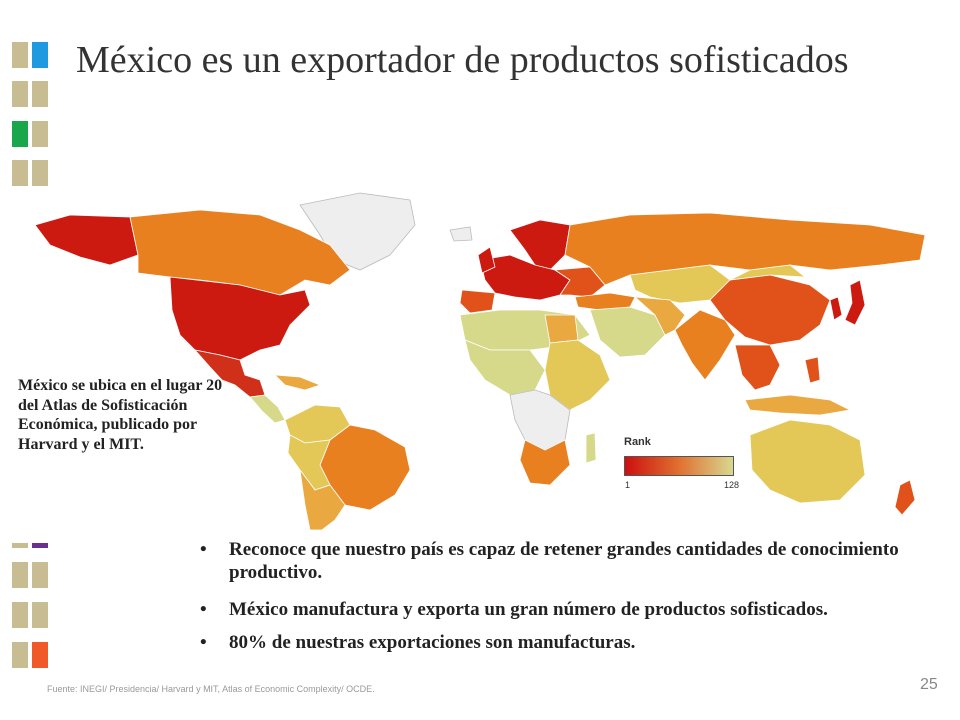  Describe the element at coordinates (540, 245) in the screenshot. I see `scandinavia` at that location.